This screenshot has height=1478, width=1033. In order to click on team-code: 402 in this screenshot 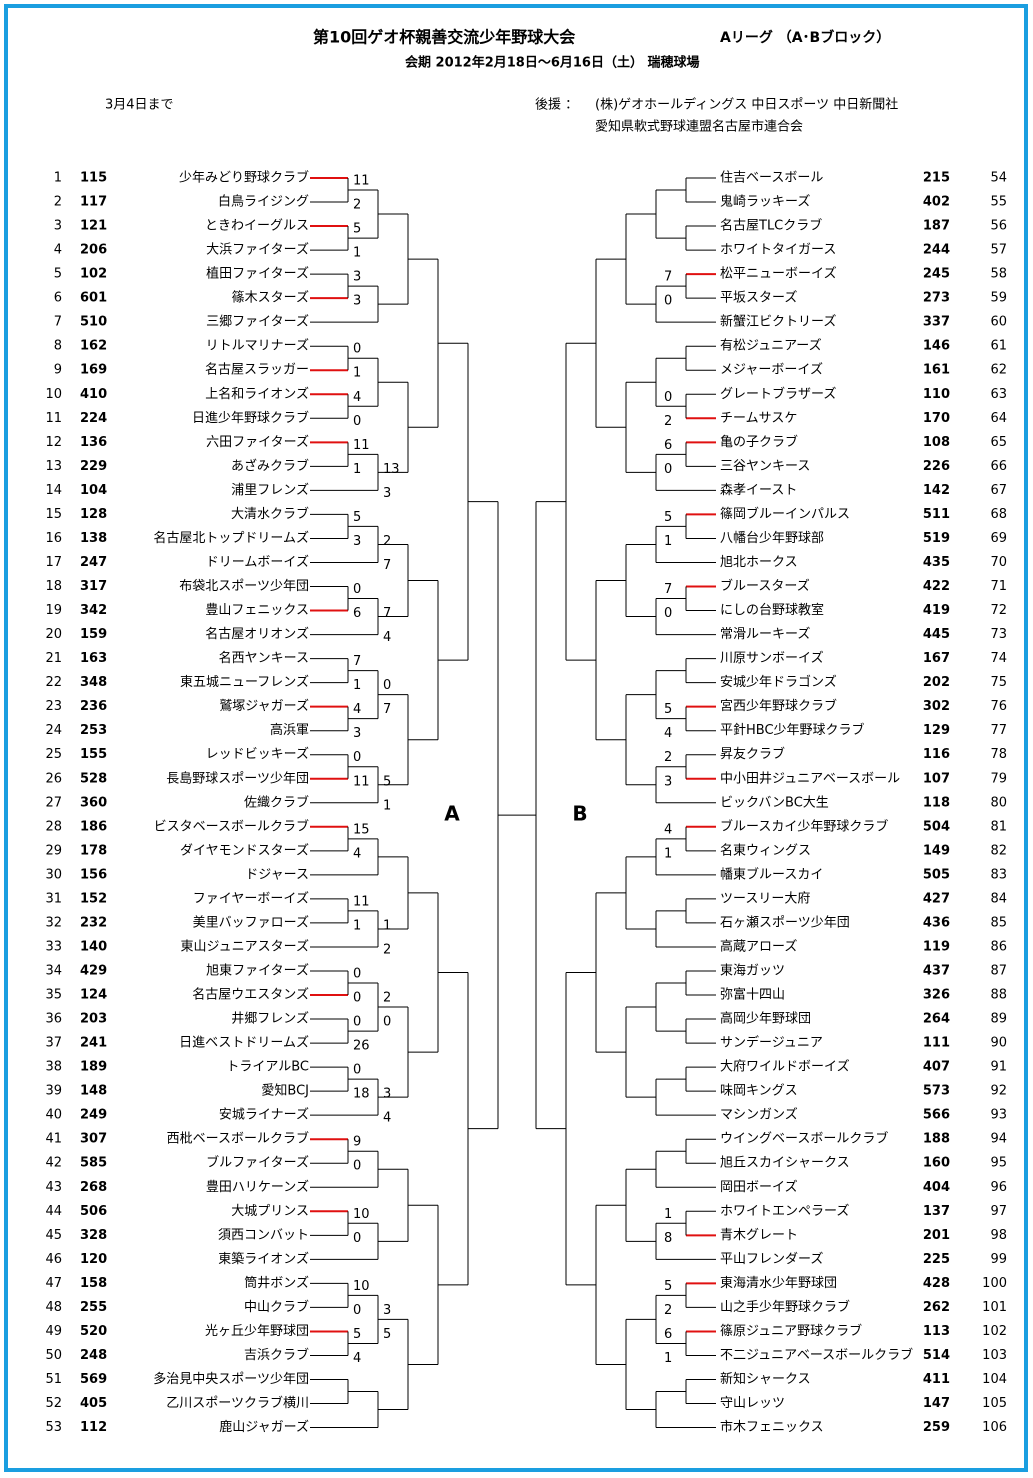, I will do `click(936, 202)`.